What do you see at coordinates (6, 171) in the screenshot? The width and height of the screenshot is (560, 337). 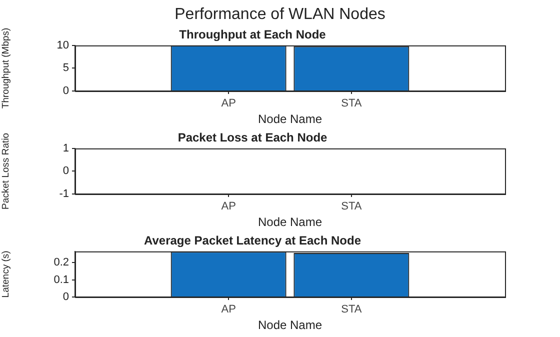 I see `y-axis-title: Packet Loss Ratio` at bounding box center [6, 171].